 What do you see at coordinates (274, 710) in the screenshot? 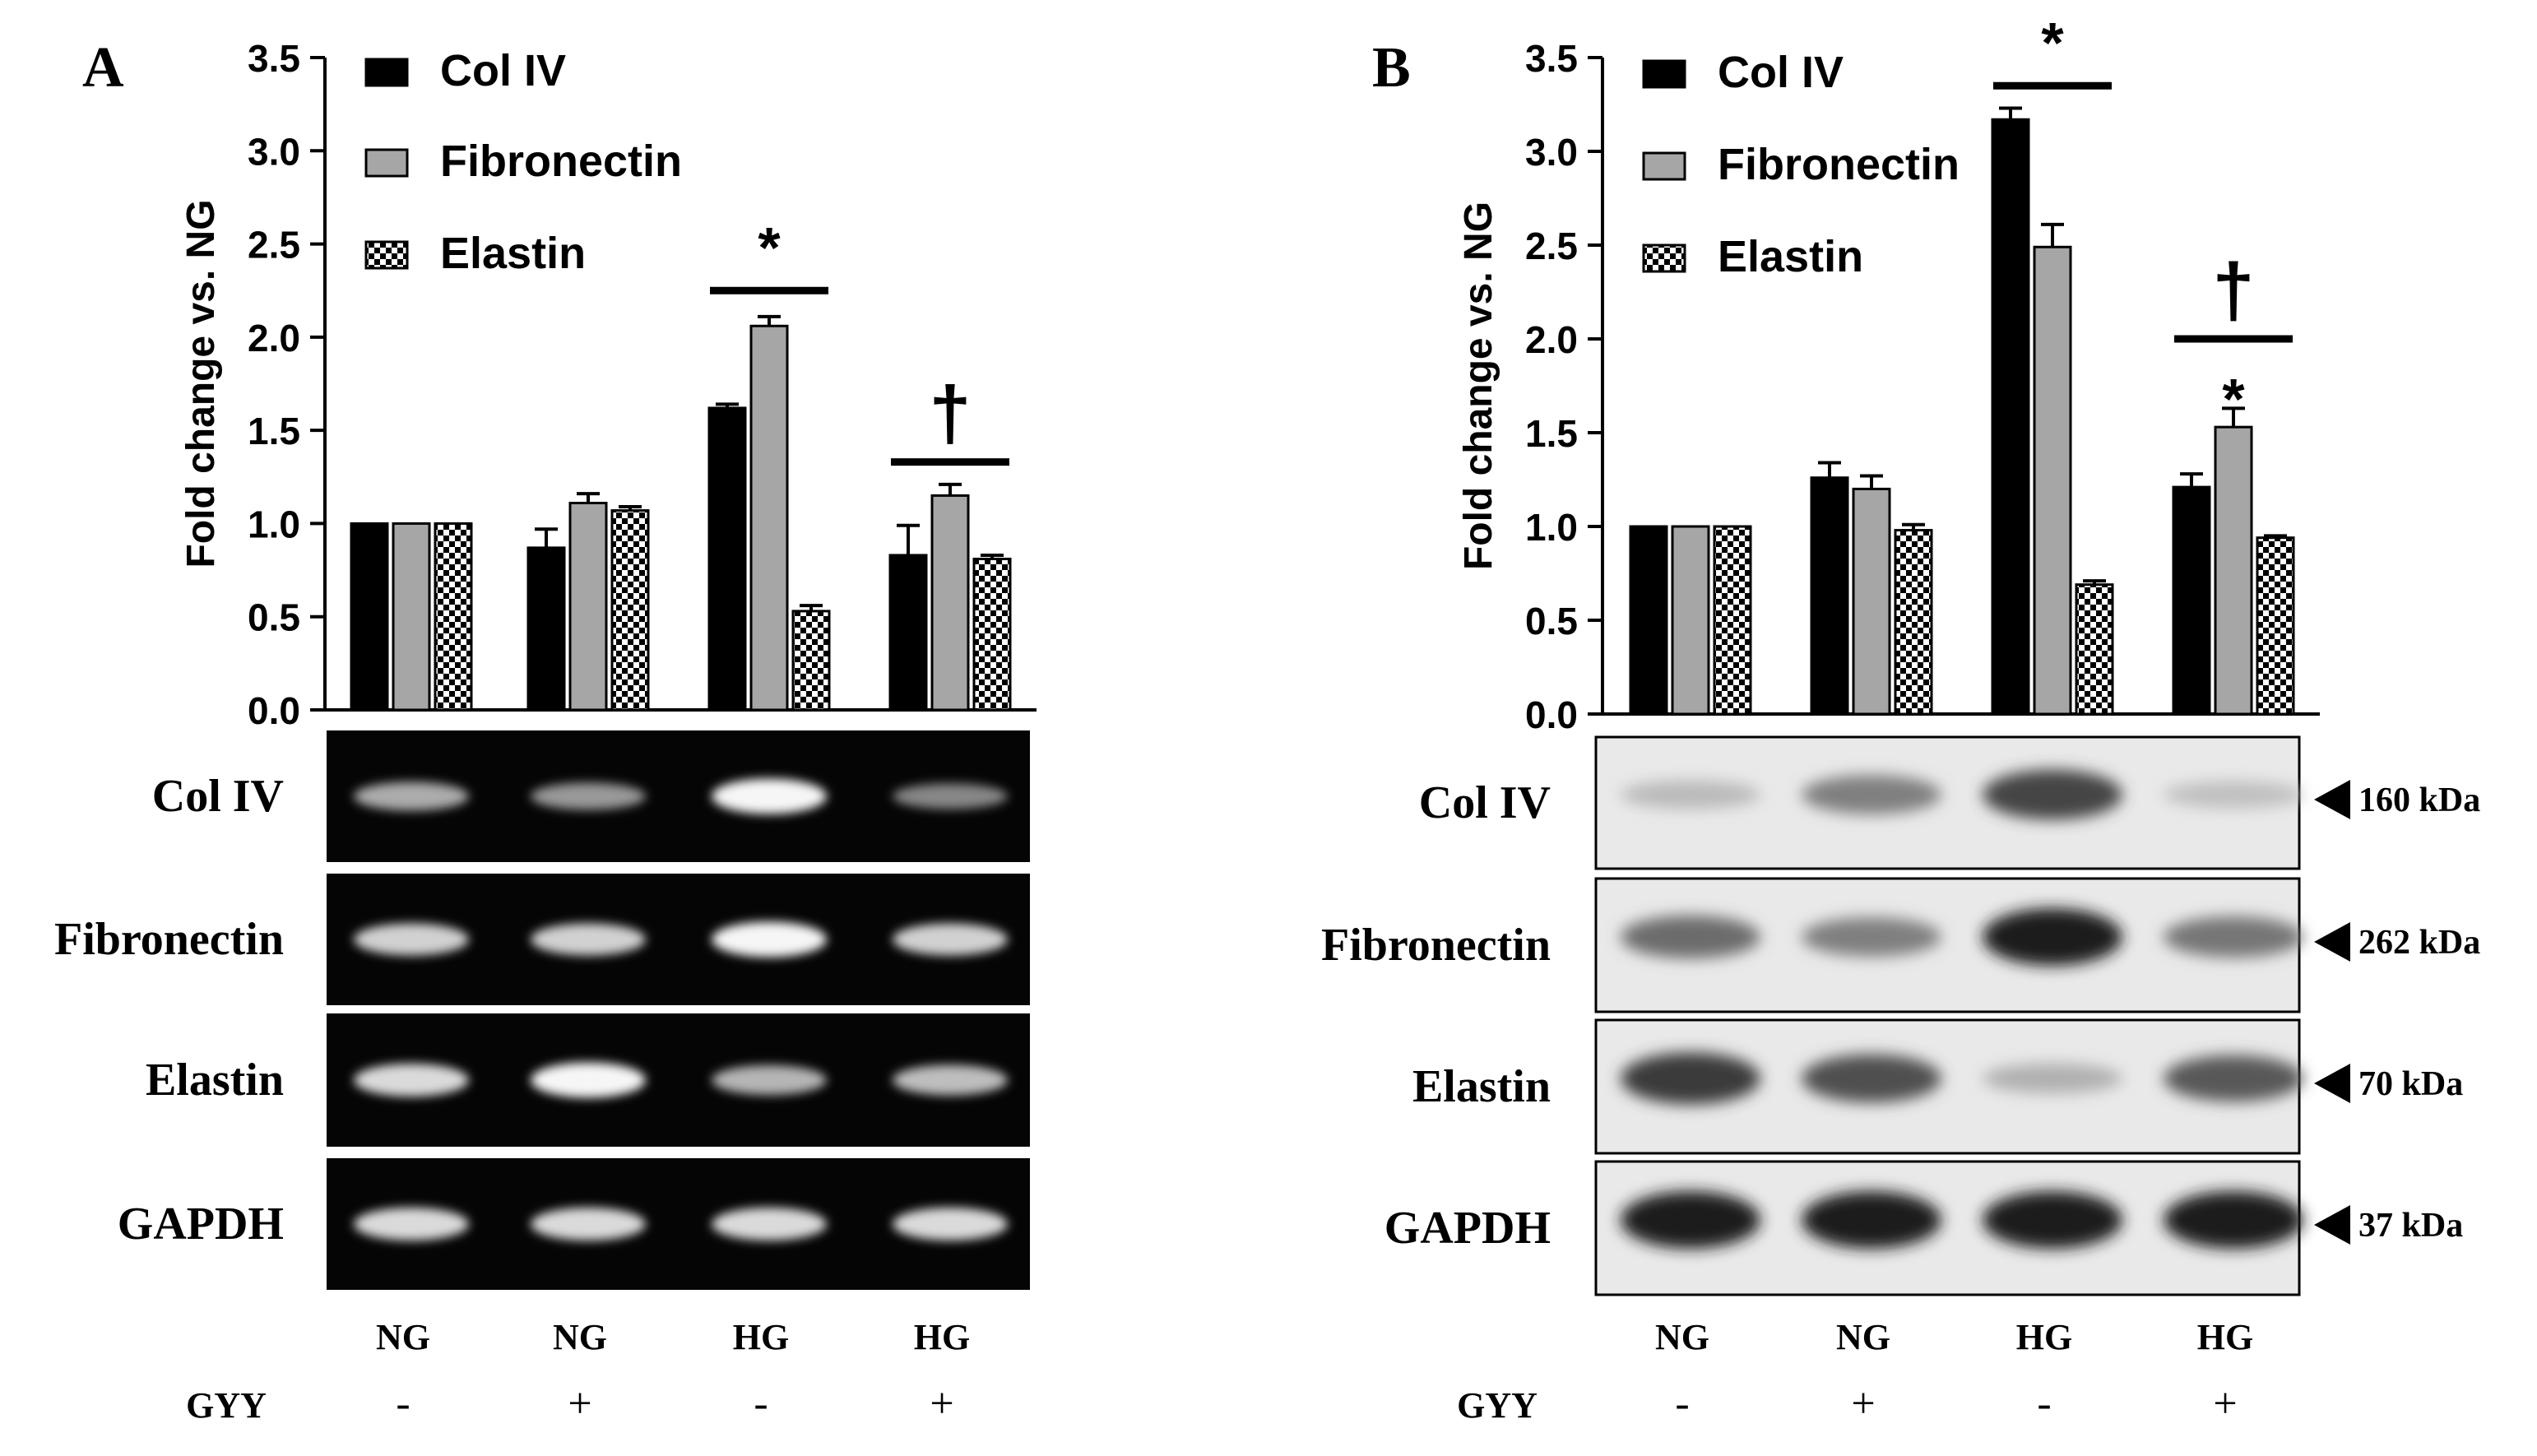
I see `y-tick-label: 0.0` at bounding box center [274, 710].